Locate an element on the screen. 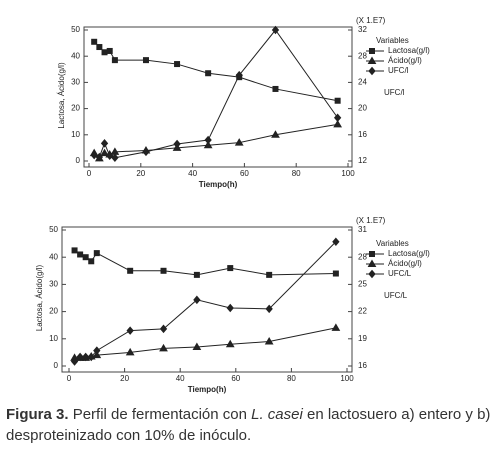 This screenshot has height=471, width=501. y2-tick-label: 19 is located at coordinates (362, 338).